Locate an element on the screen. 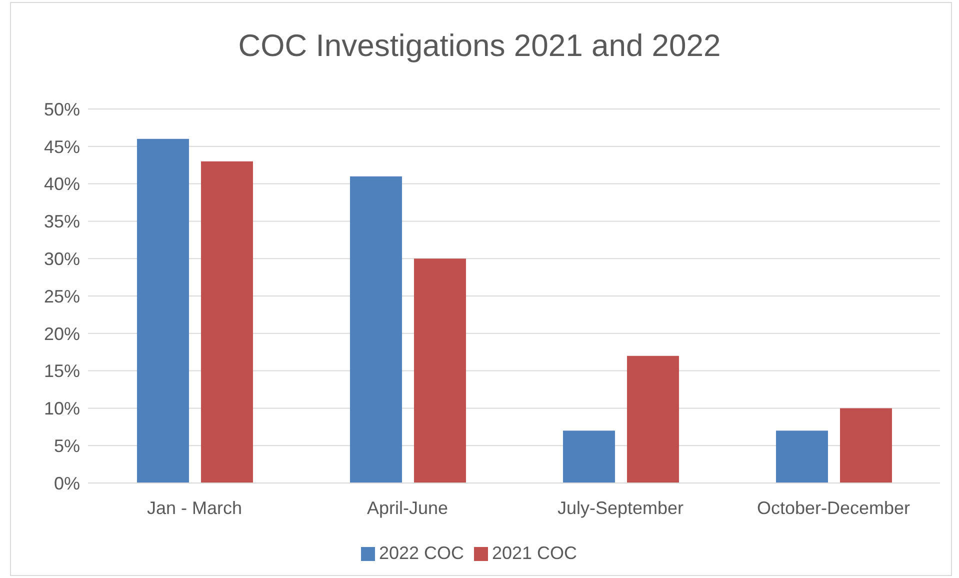 This screenshot has width=959, height=578. y-tick-label: 50% is located at coordinates (62, 109).